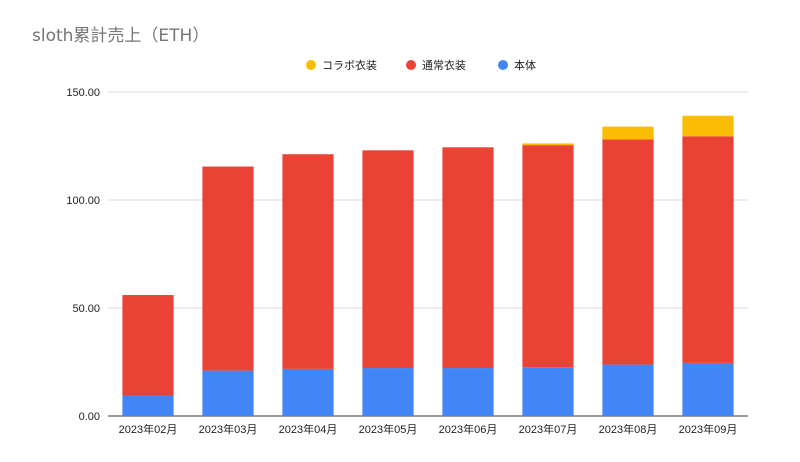 This screenshot has height=462, width=800. Describe the element at coordinates (388, 429) in the screenshot. I see `x-tick-label: 2023年05月` at that location.